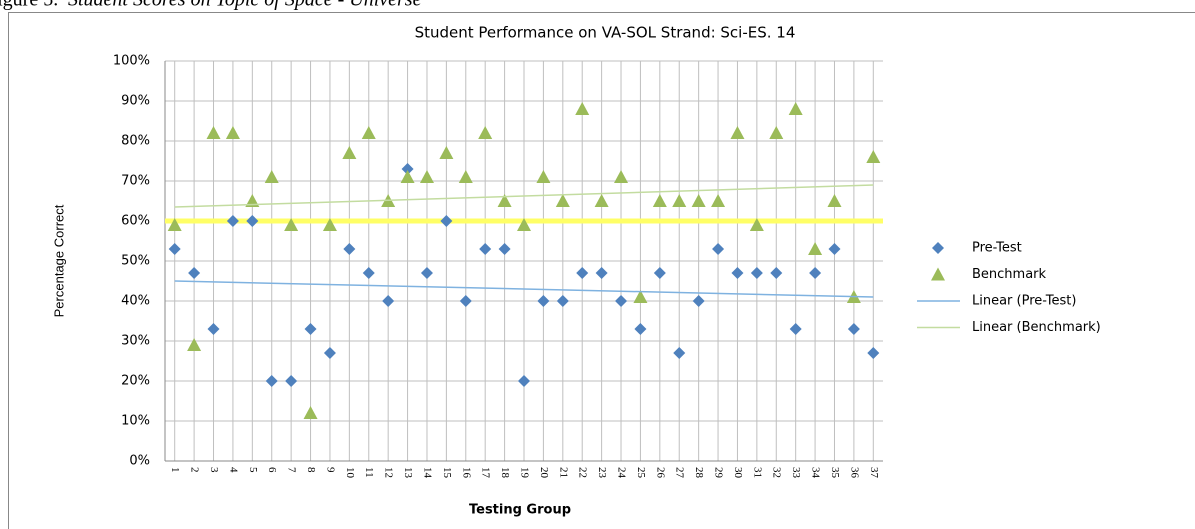 The image size is (1195, 529). Describe the element at coordinates (427, 473) in the screenshot. I see `x-tick-label: 14` at that location.